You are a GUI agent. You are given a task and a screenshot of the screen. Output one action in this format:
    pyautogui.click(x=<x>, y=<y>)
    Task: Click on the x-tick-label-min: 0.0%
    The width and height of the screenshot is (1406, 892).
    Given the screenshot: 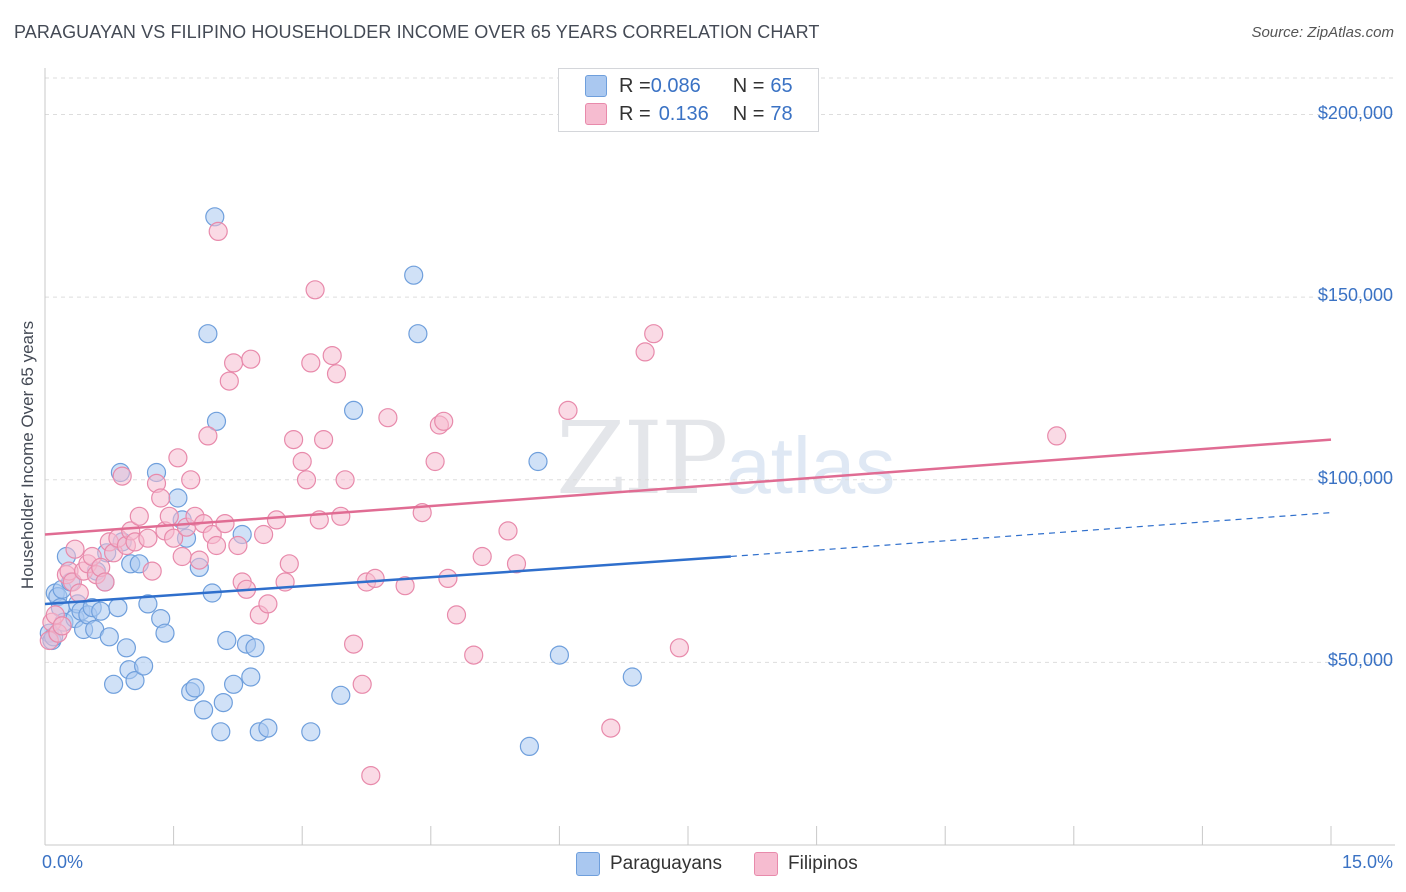 What is the action you would take?
    pyautogui.click(x=63, y=862)
    